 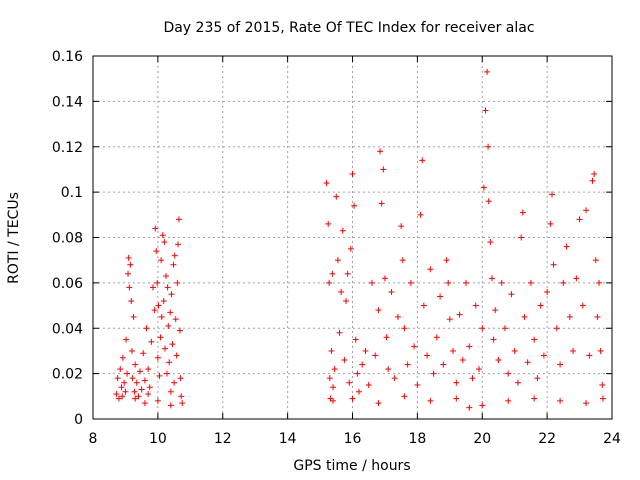 What do you see at coordinates (351, 466) in the screenshot?
I see `x-axis-label: GPS time / hours` at bounding box center [351, 466].